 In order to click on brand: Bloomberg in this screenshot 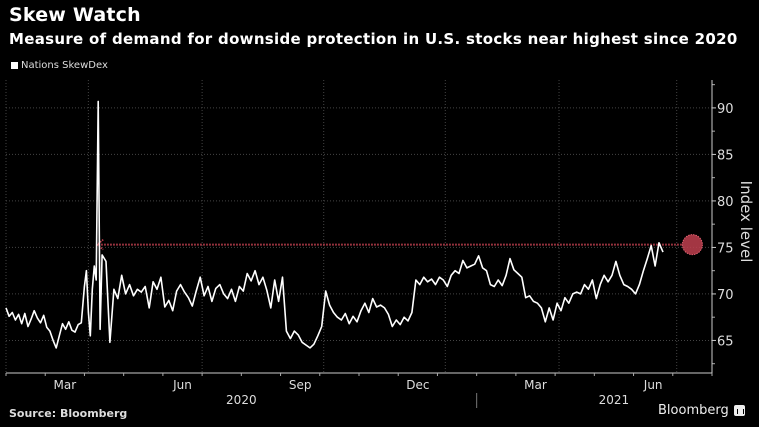, I will do `click(701, 410)`.